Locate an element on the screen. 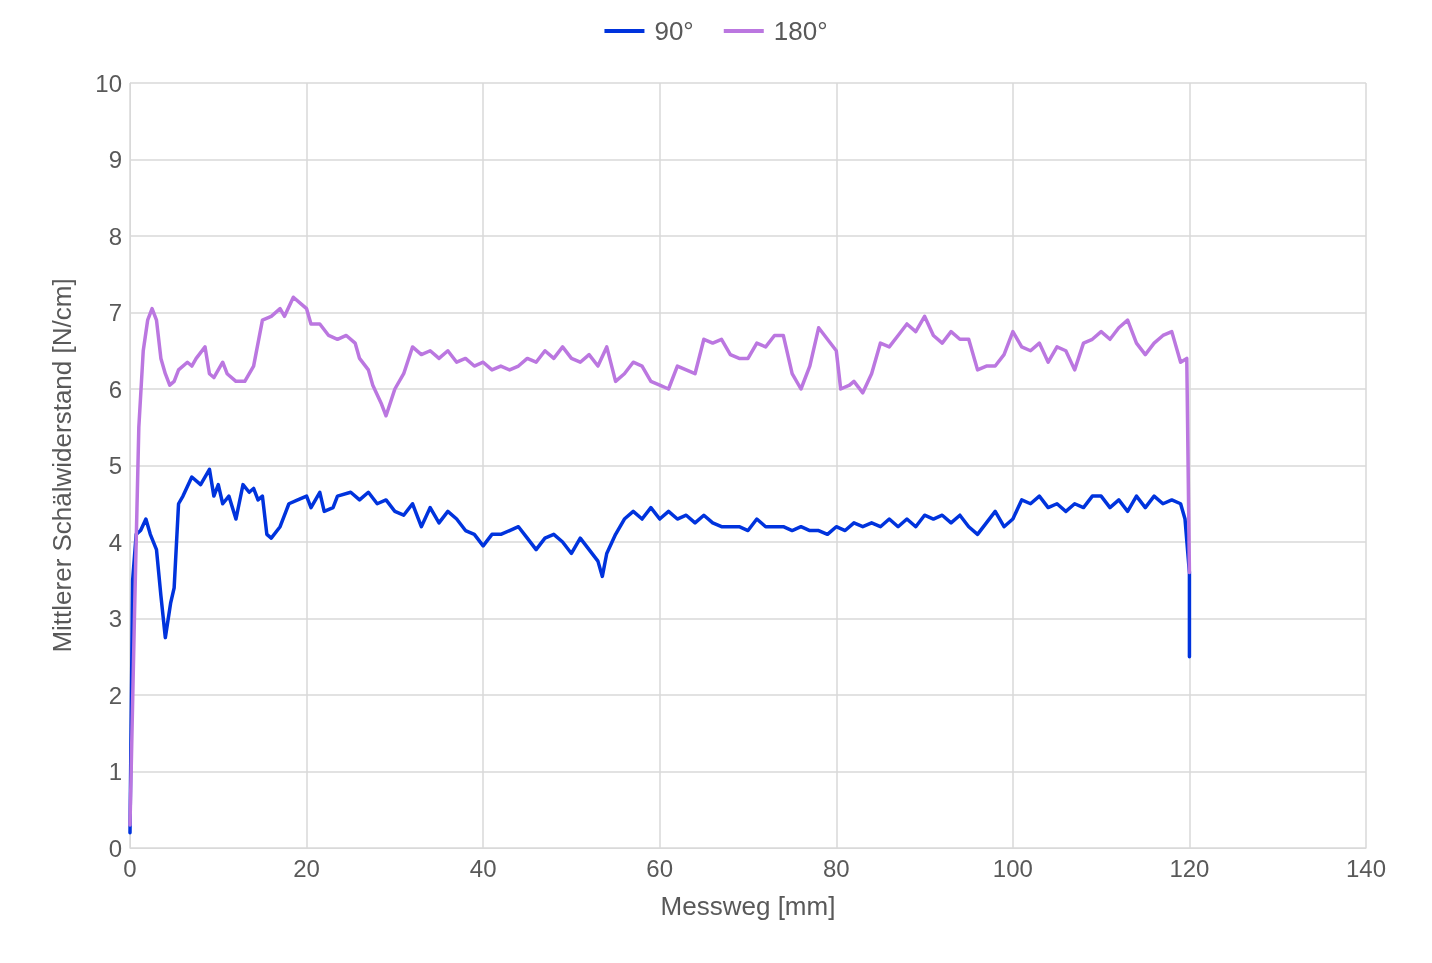 The image size is (1432, 963). y-tick-label: 0 is located at coordinates (115, 848).